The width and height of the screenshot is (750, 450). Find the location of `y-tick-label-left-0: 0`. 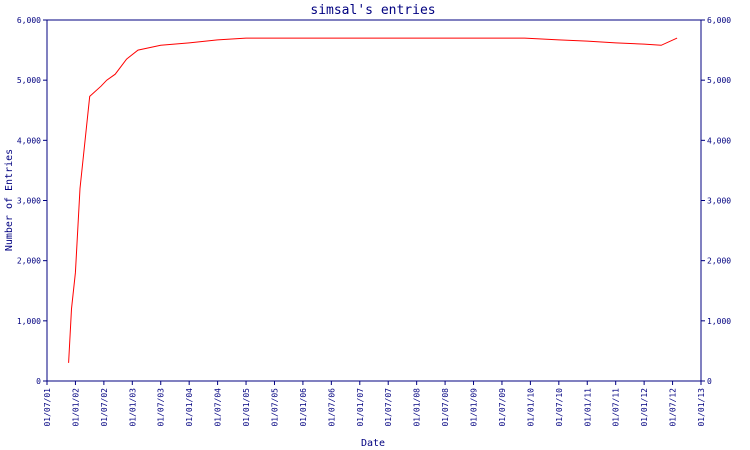

y-tick-label-left-0: 0 is located at coordinates (38, 381).